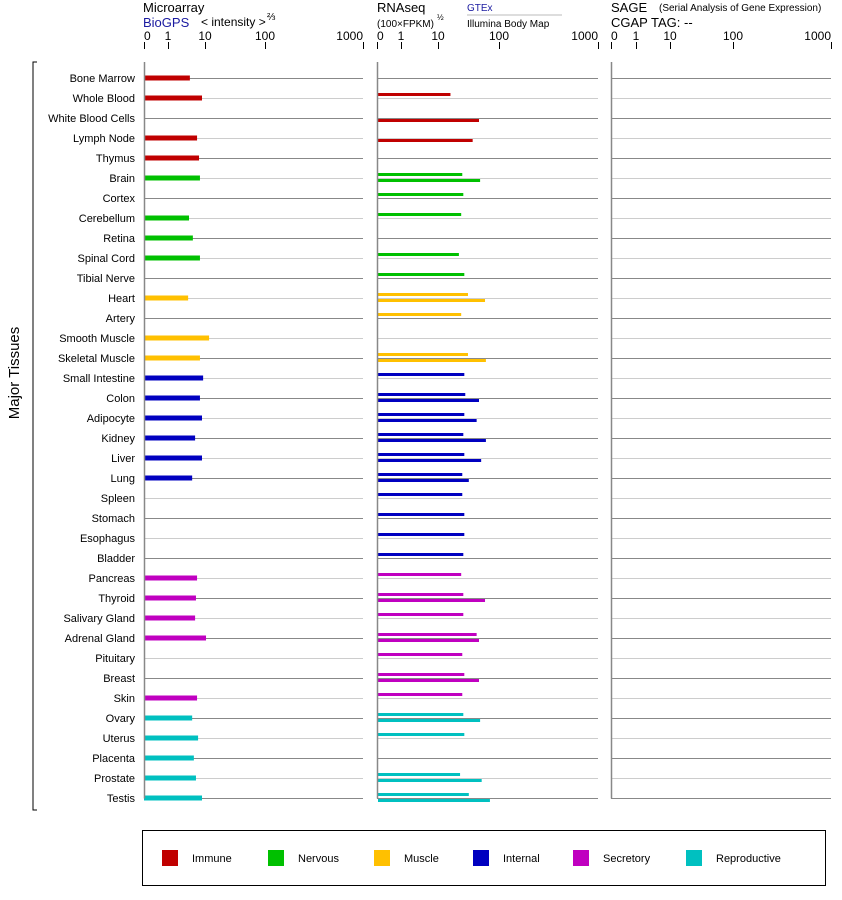  Describe the element at coordinates (119, 739) in the screenshot. I see `tissue-label: Uterus` at that location.